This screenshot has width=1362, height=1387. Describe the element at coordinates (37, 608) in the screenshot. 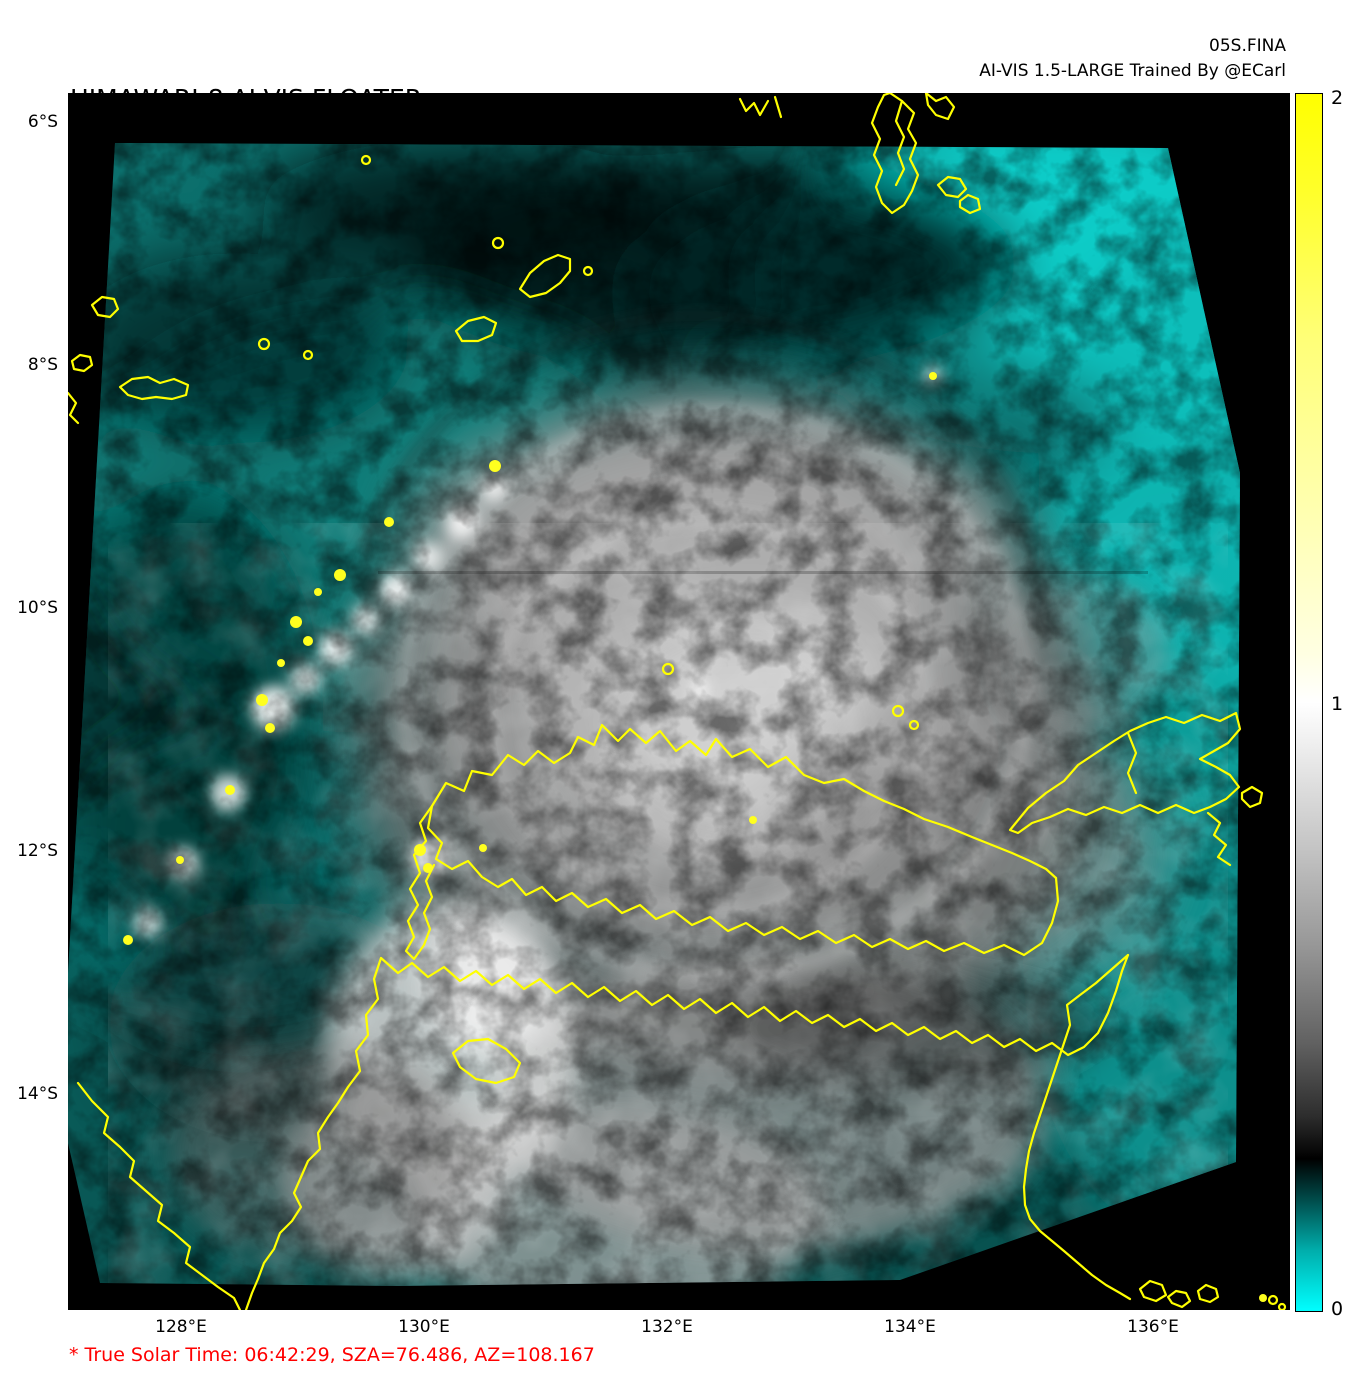

I see `lat-tick: 10°S` at that location.